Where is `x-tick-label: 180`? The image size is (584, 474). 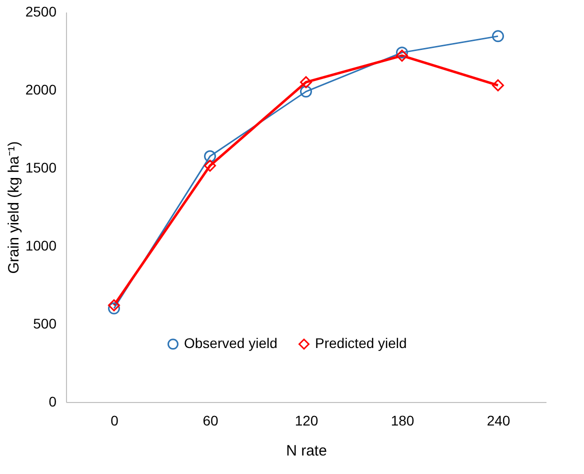
x-tick-label: 180 is located at coordinates (402, 420).